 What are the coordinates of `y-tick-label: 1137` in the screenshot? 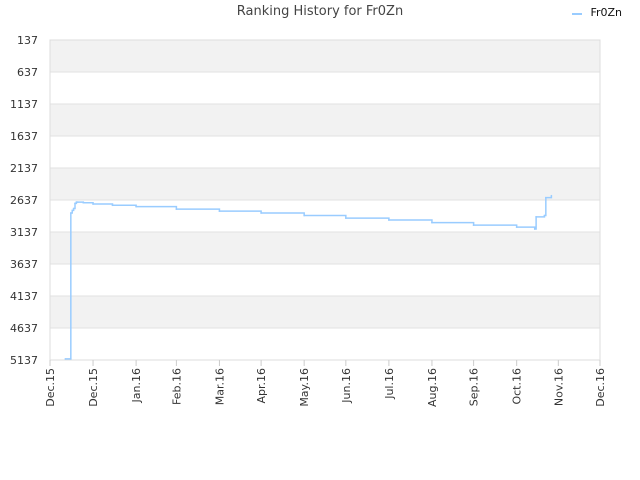 It's located at (24, 104).